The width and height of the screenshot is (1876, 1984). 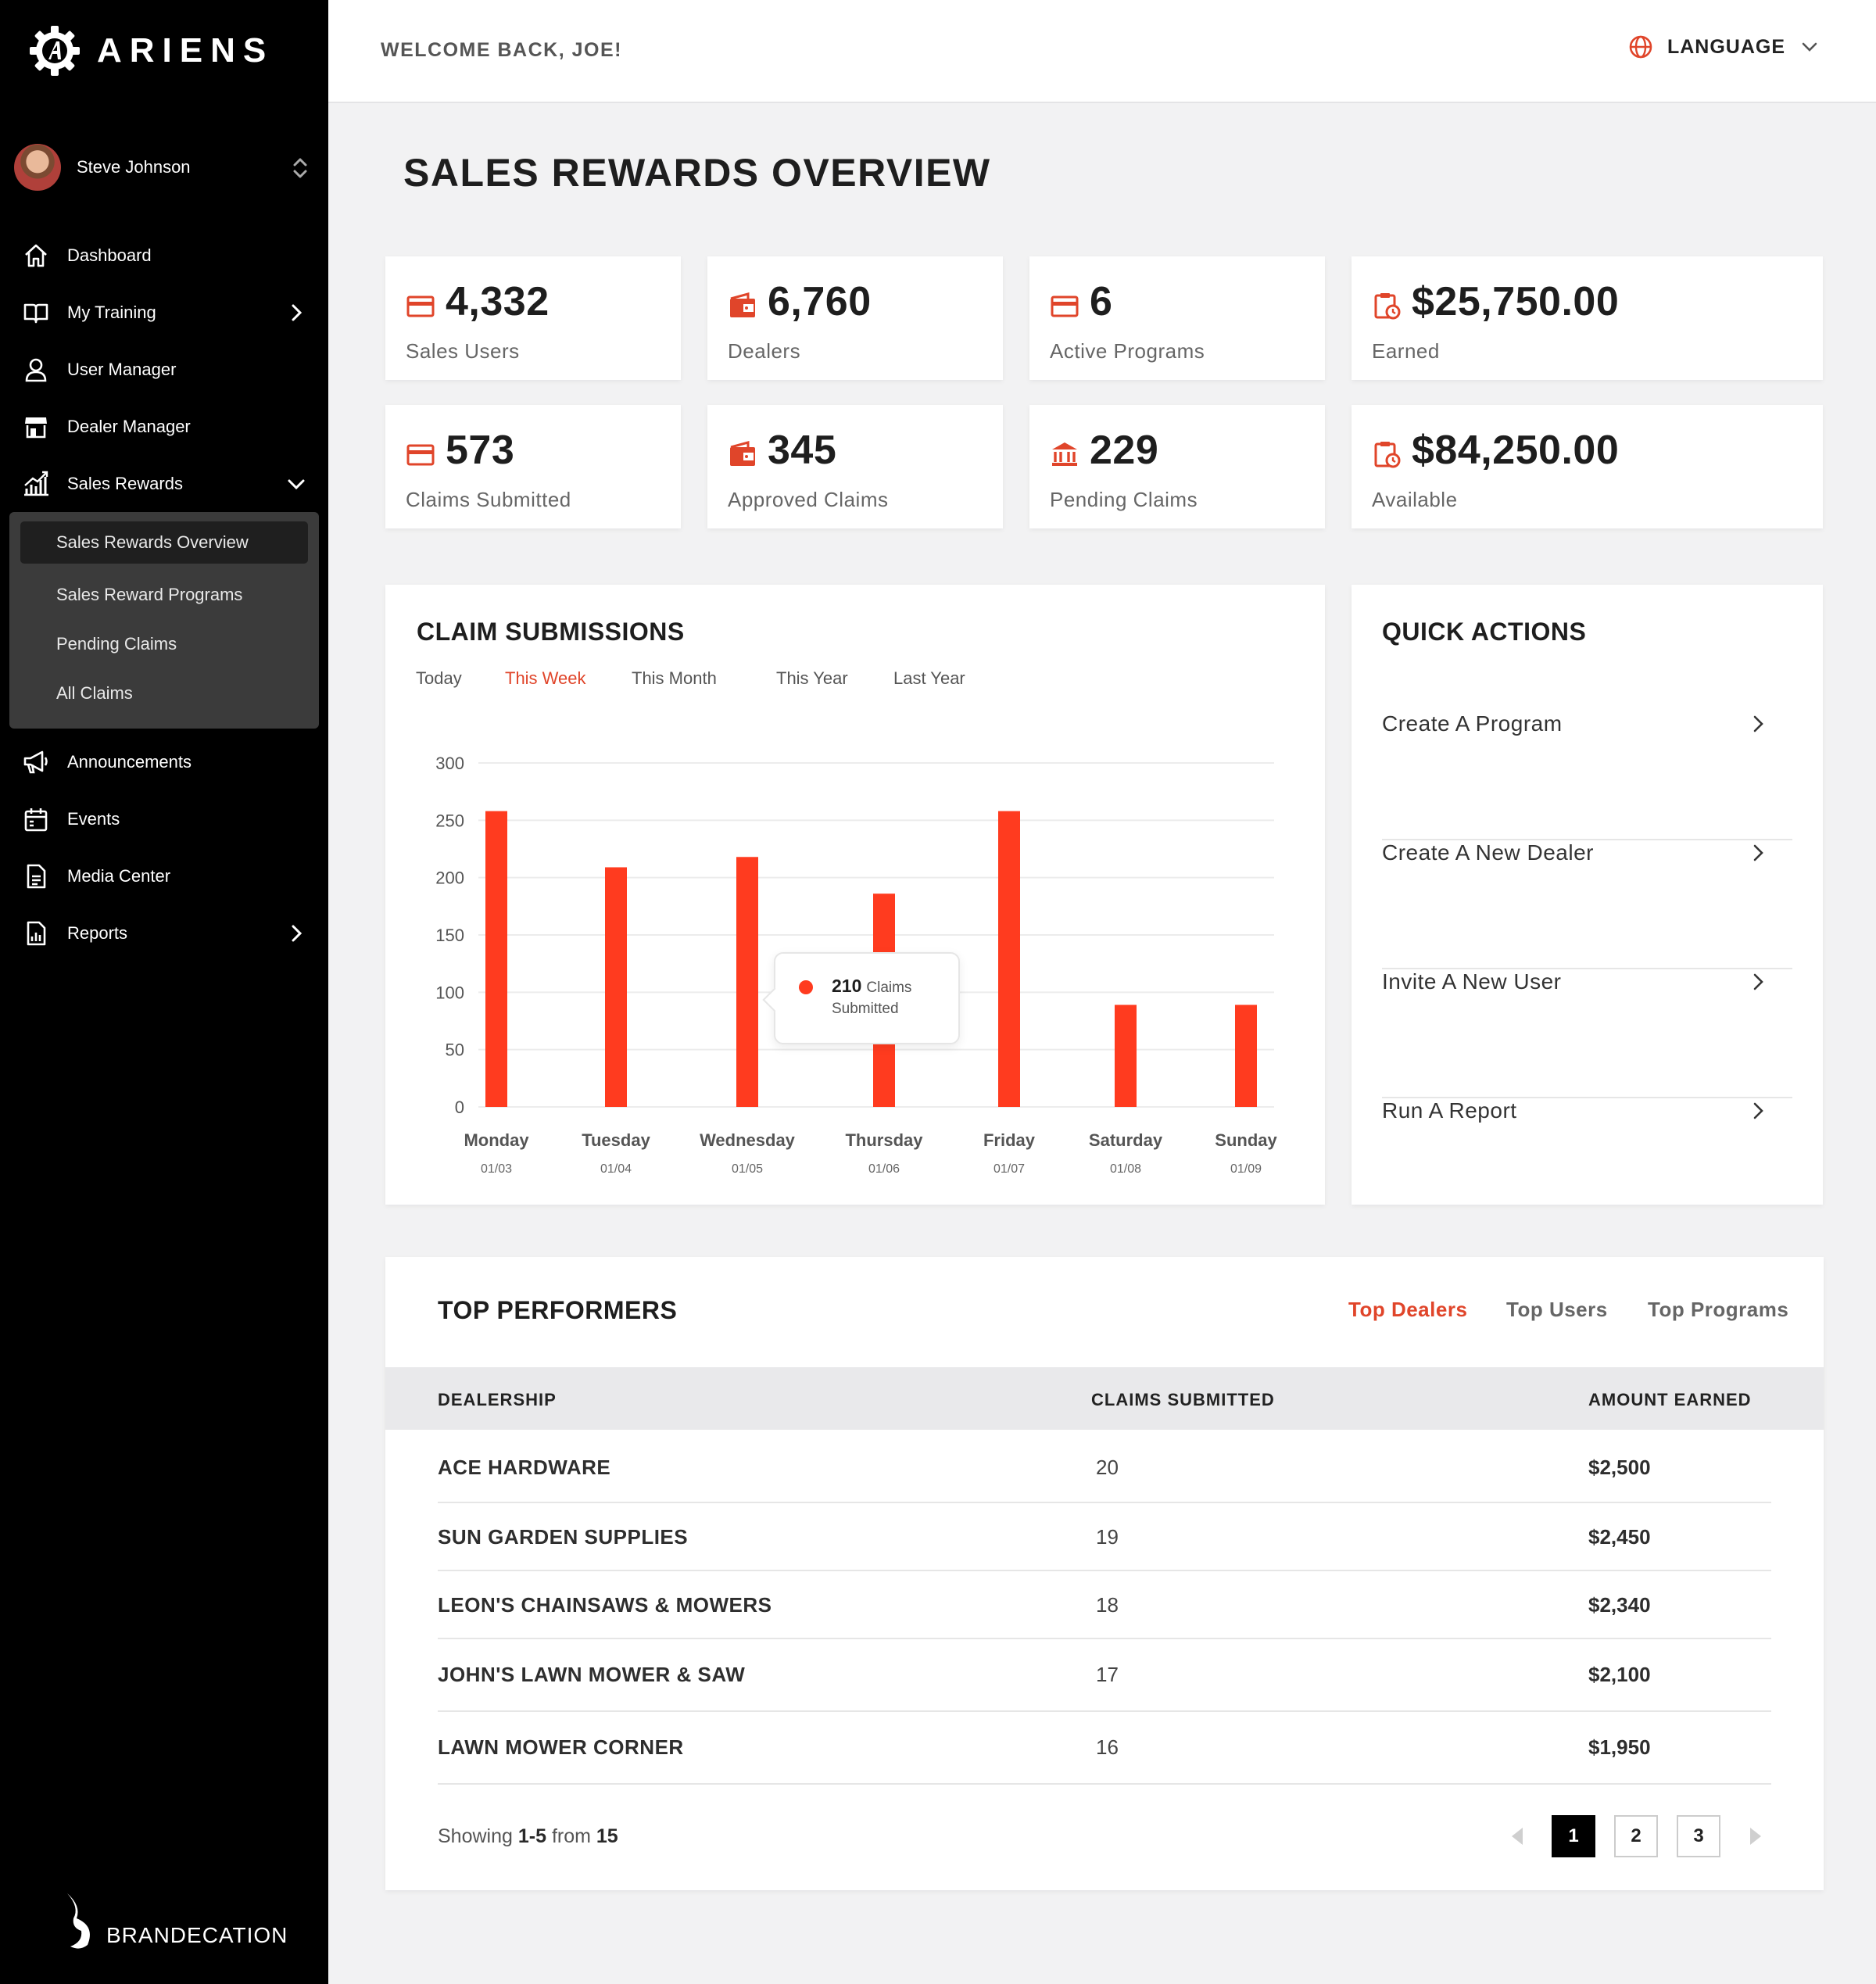 What do you see at coordinates (563, 1537) in the screenshot?
I see `dealer-name: SUN GARDEN SUPPLIES` at bounding box center [563, 1537].